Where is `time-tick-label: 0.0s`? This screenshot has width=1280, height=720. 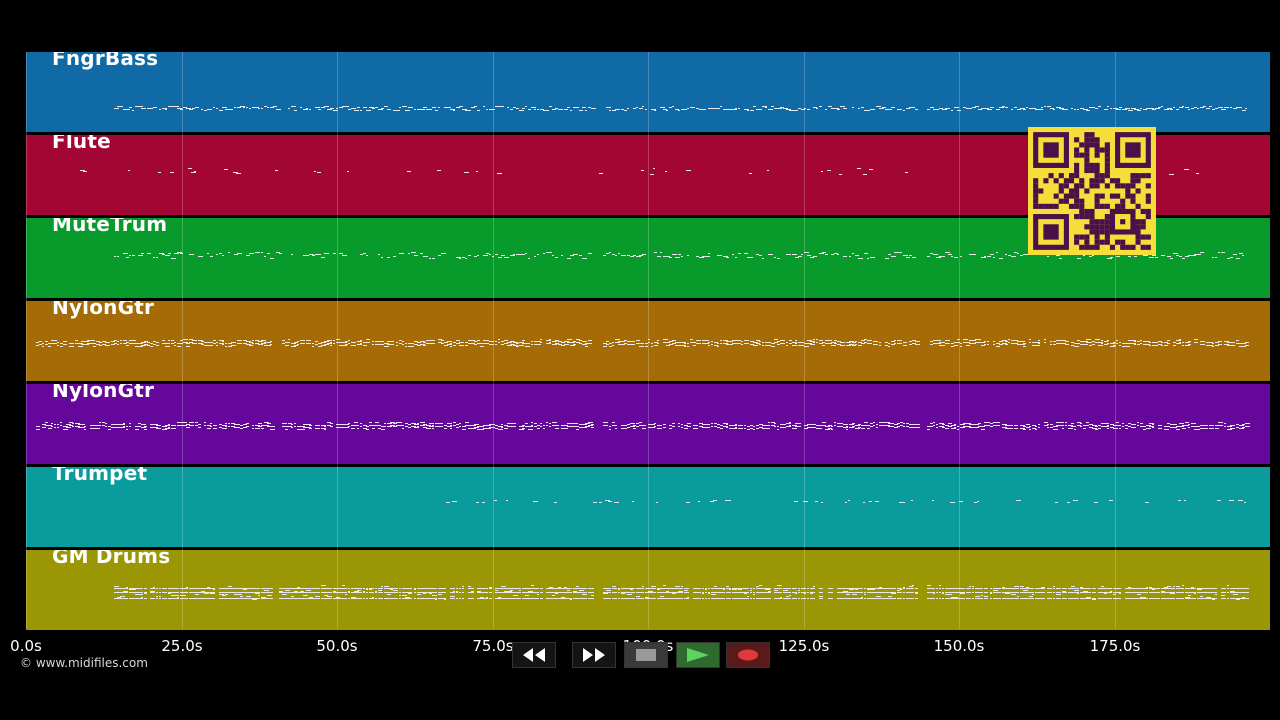
time-tick-label: 0.0s is located at coordinates (26, 646).